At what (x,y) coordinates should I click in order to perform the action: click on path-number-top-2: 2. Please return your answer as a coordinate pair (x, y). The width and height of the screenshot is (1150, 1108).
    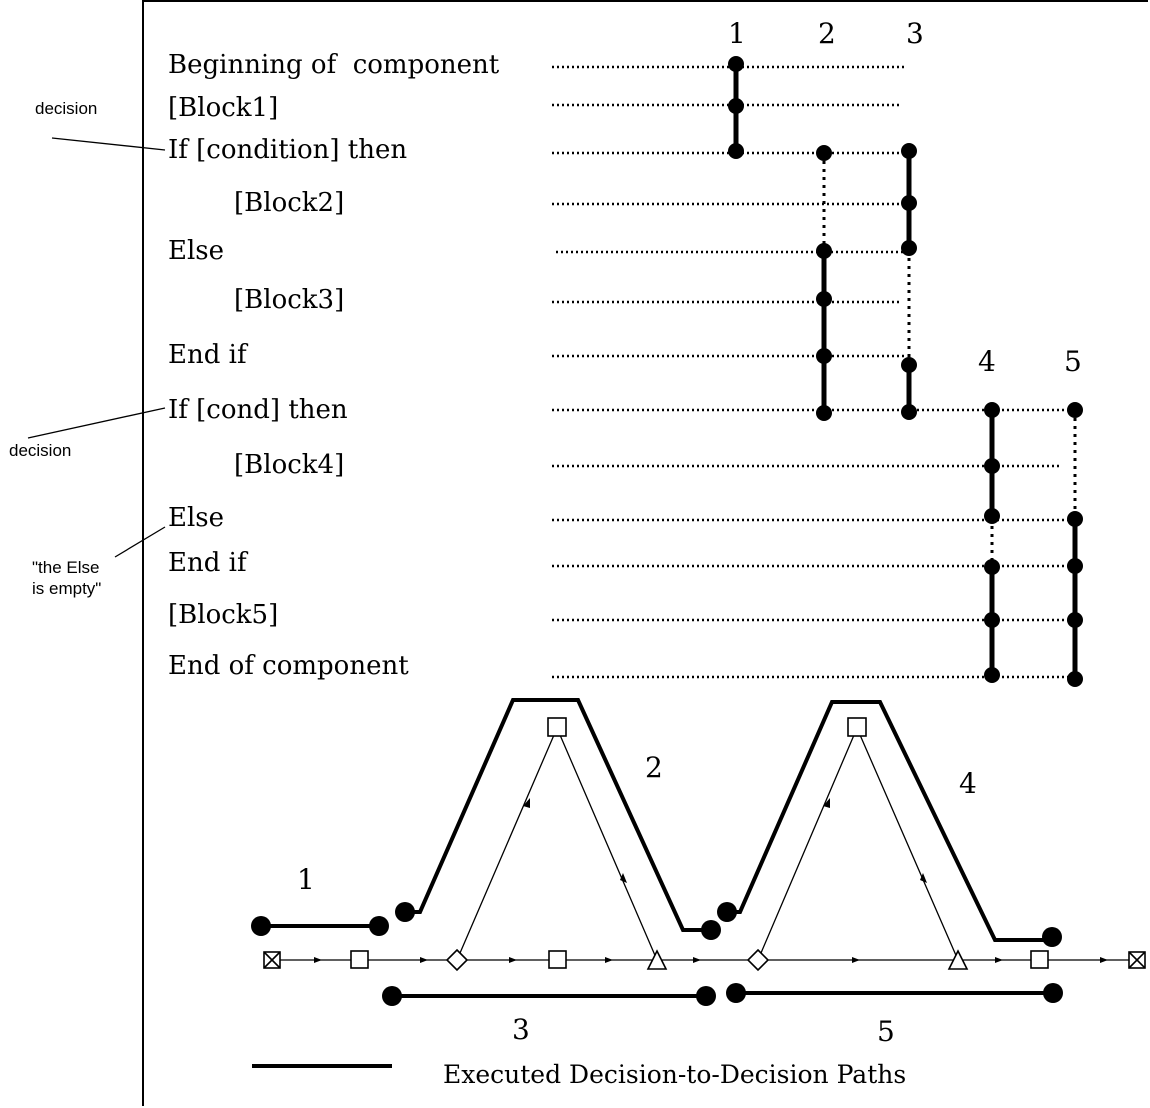
    Looking at the image, I should click on (827, 33).